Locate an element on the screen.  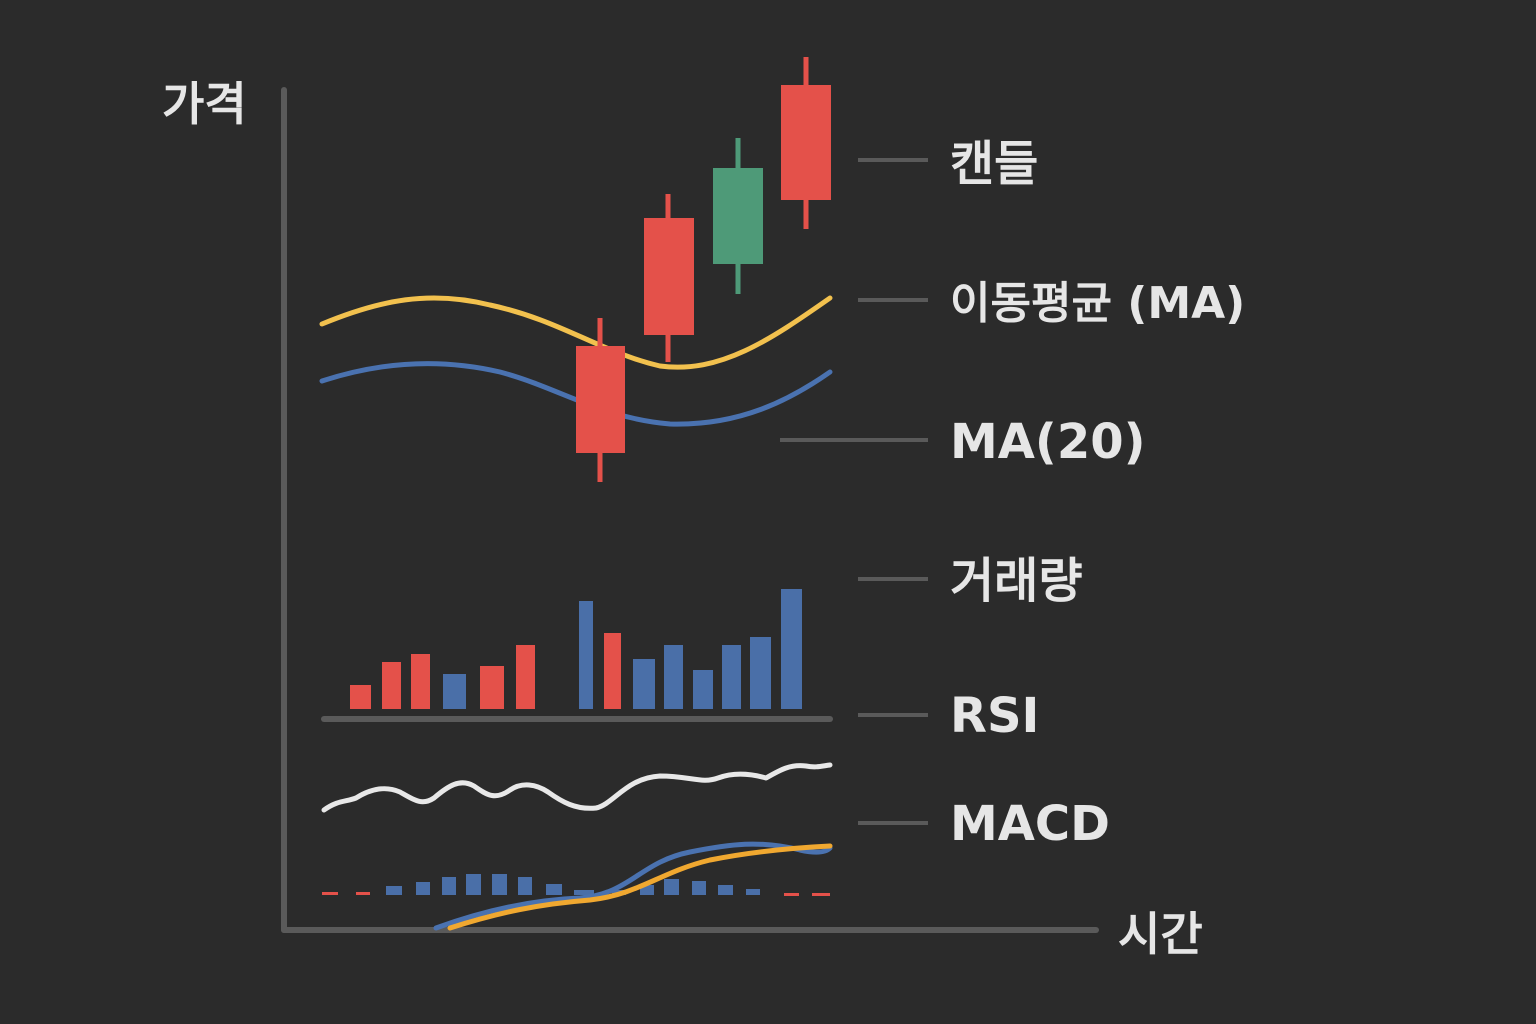
macd-line is located at coordinates (633, 886).